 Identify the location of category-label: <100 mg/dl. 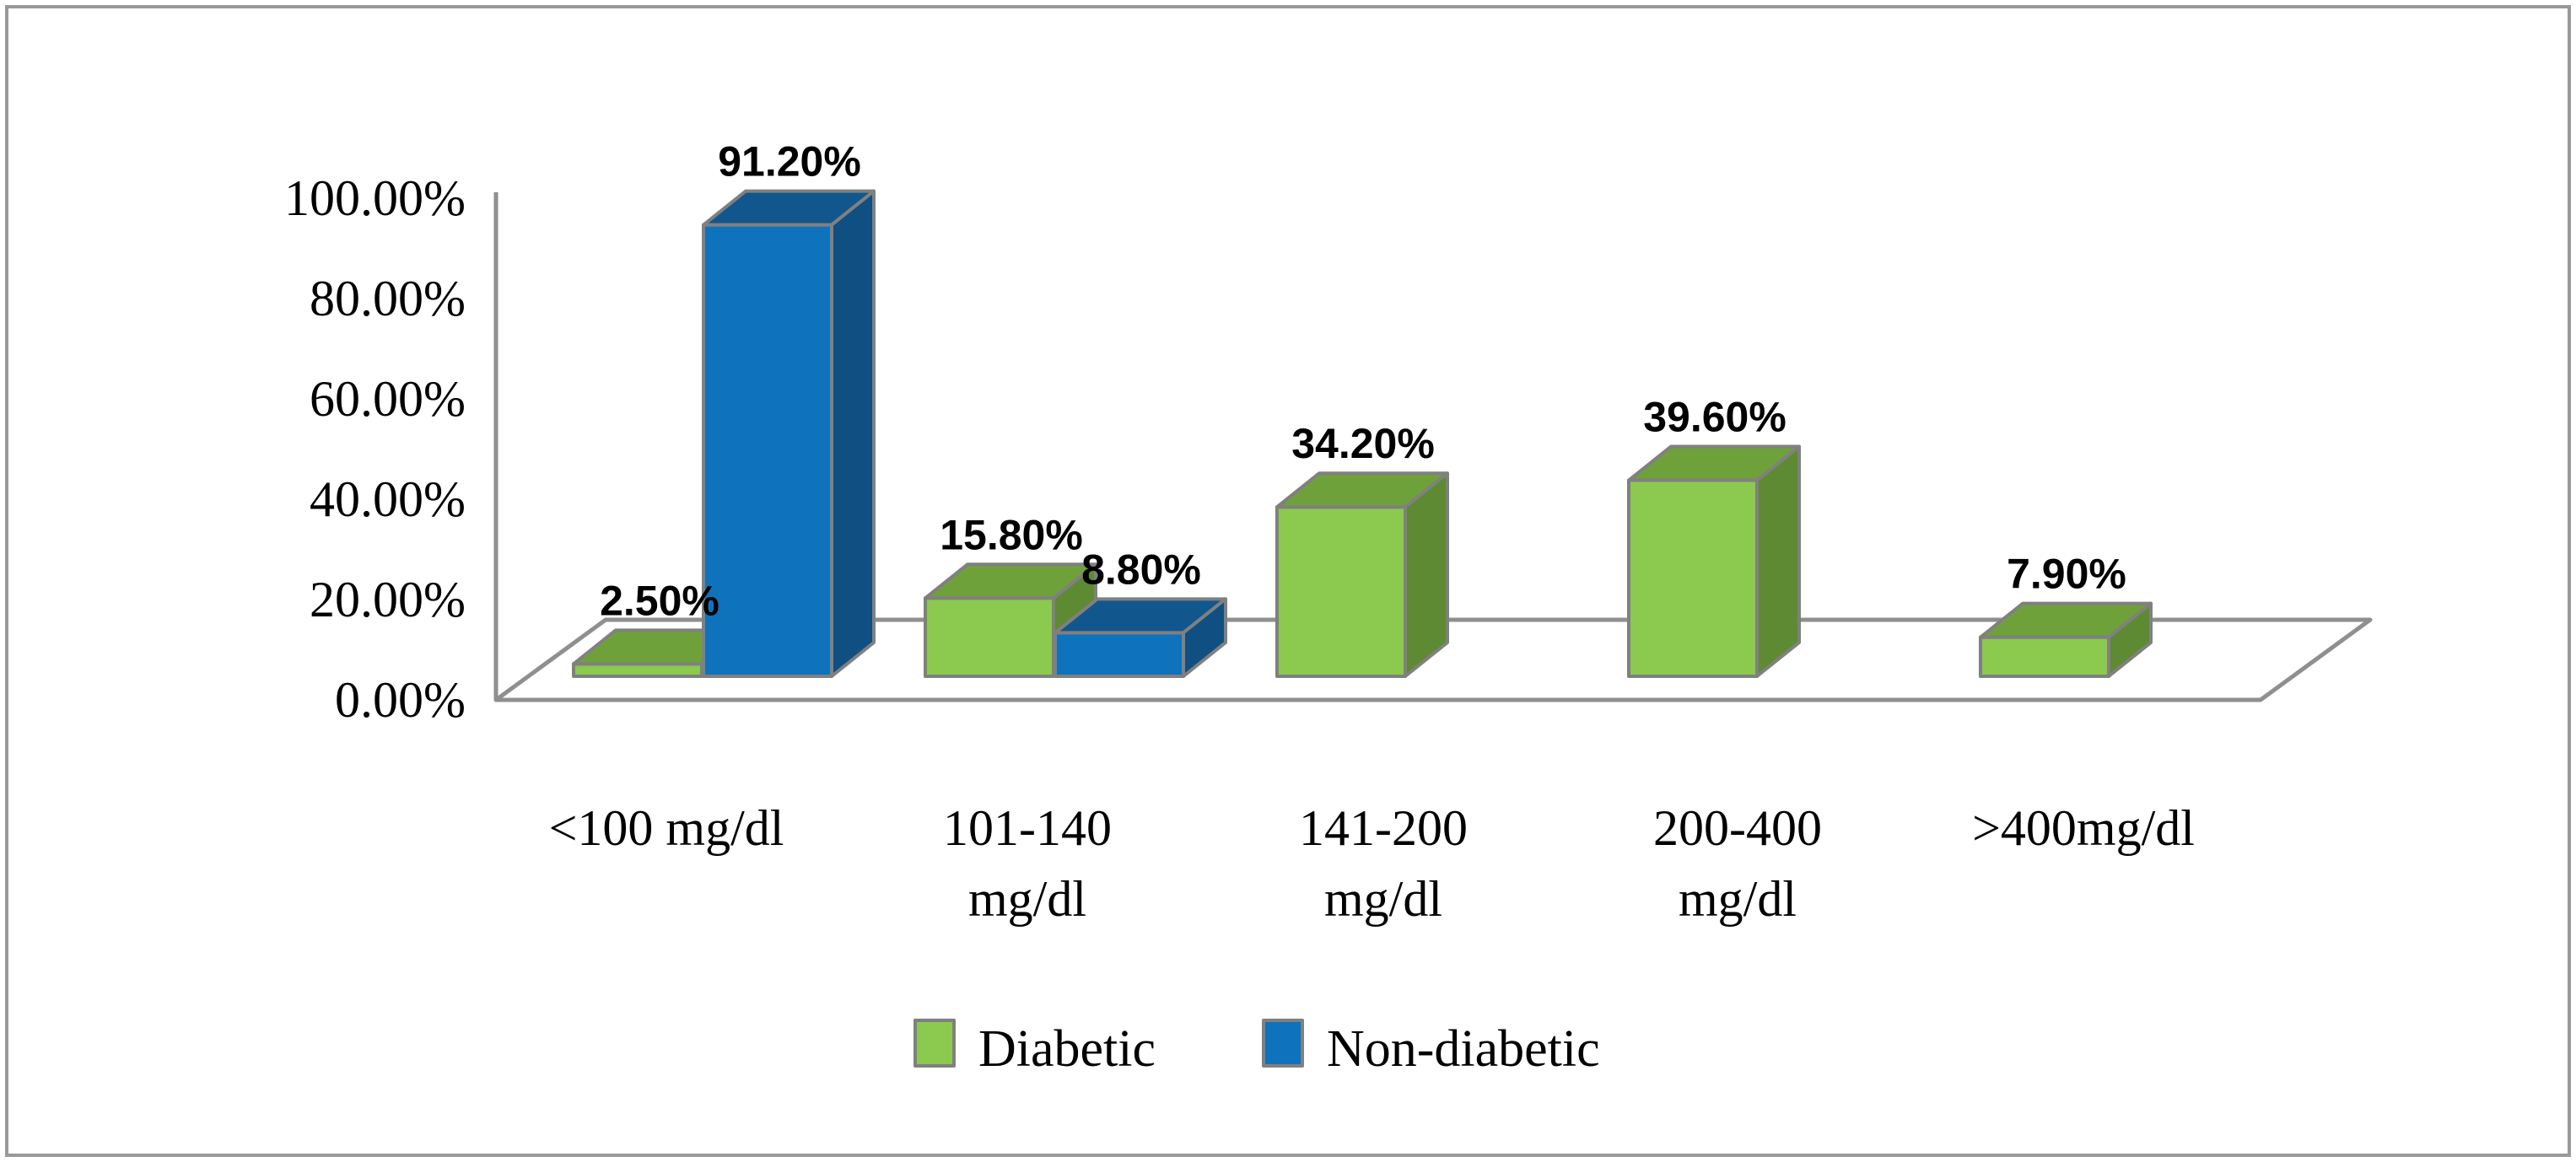
(666, 828).